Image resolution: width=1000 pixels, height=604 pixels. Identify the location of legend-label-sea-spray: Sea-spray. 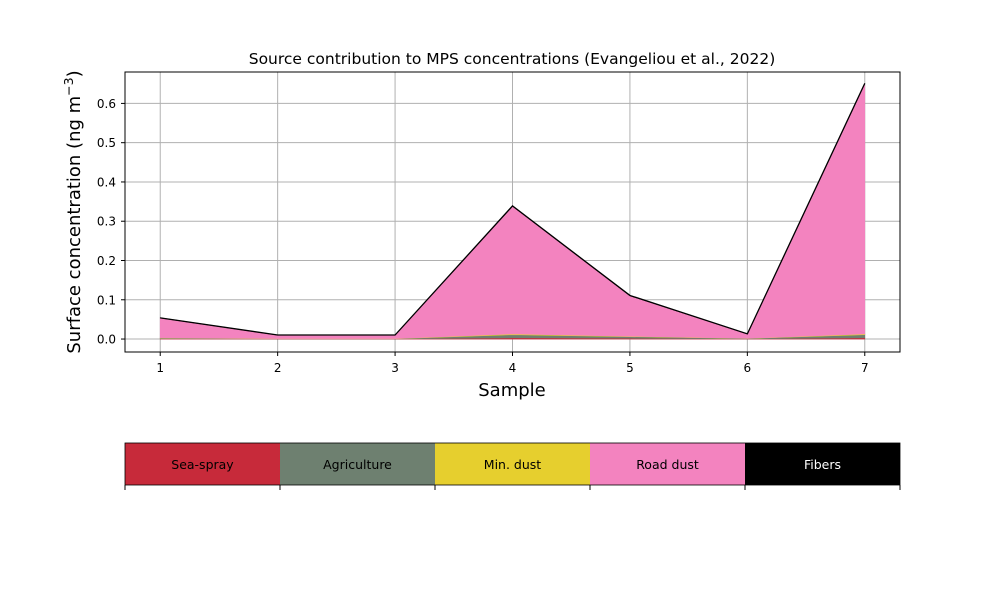
(202, 464).